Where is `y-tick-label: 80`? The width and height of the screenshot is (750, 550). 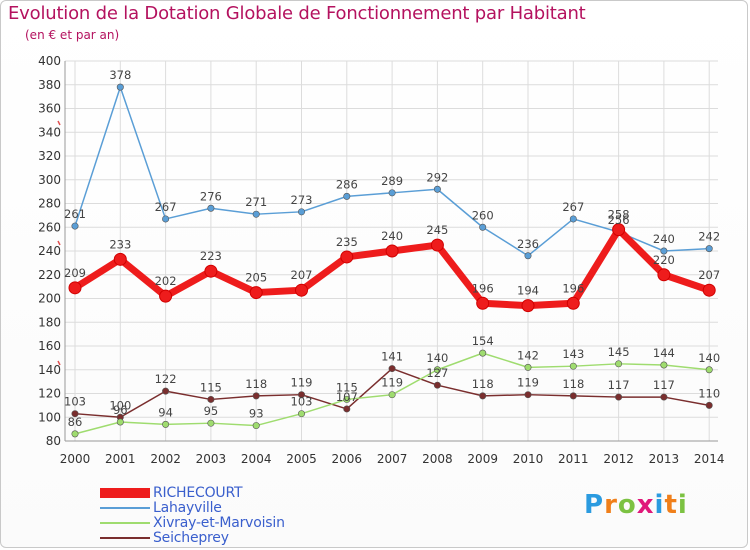
y-tick-label: 80 is located at coordinates (53, 441).